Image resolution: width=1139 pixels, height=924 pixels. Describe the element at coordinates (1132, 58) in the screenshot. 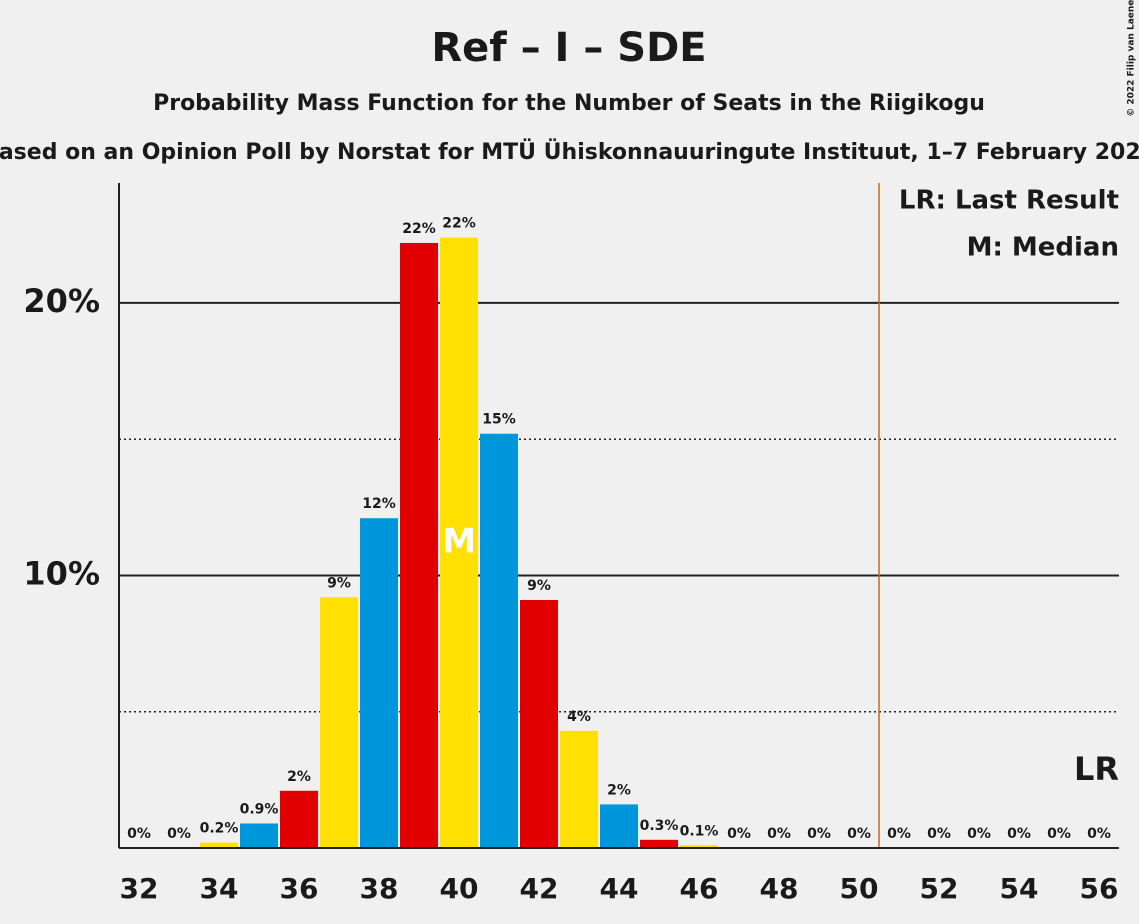

I see `copyright: © 2022 Filip van Laenen` at that location.